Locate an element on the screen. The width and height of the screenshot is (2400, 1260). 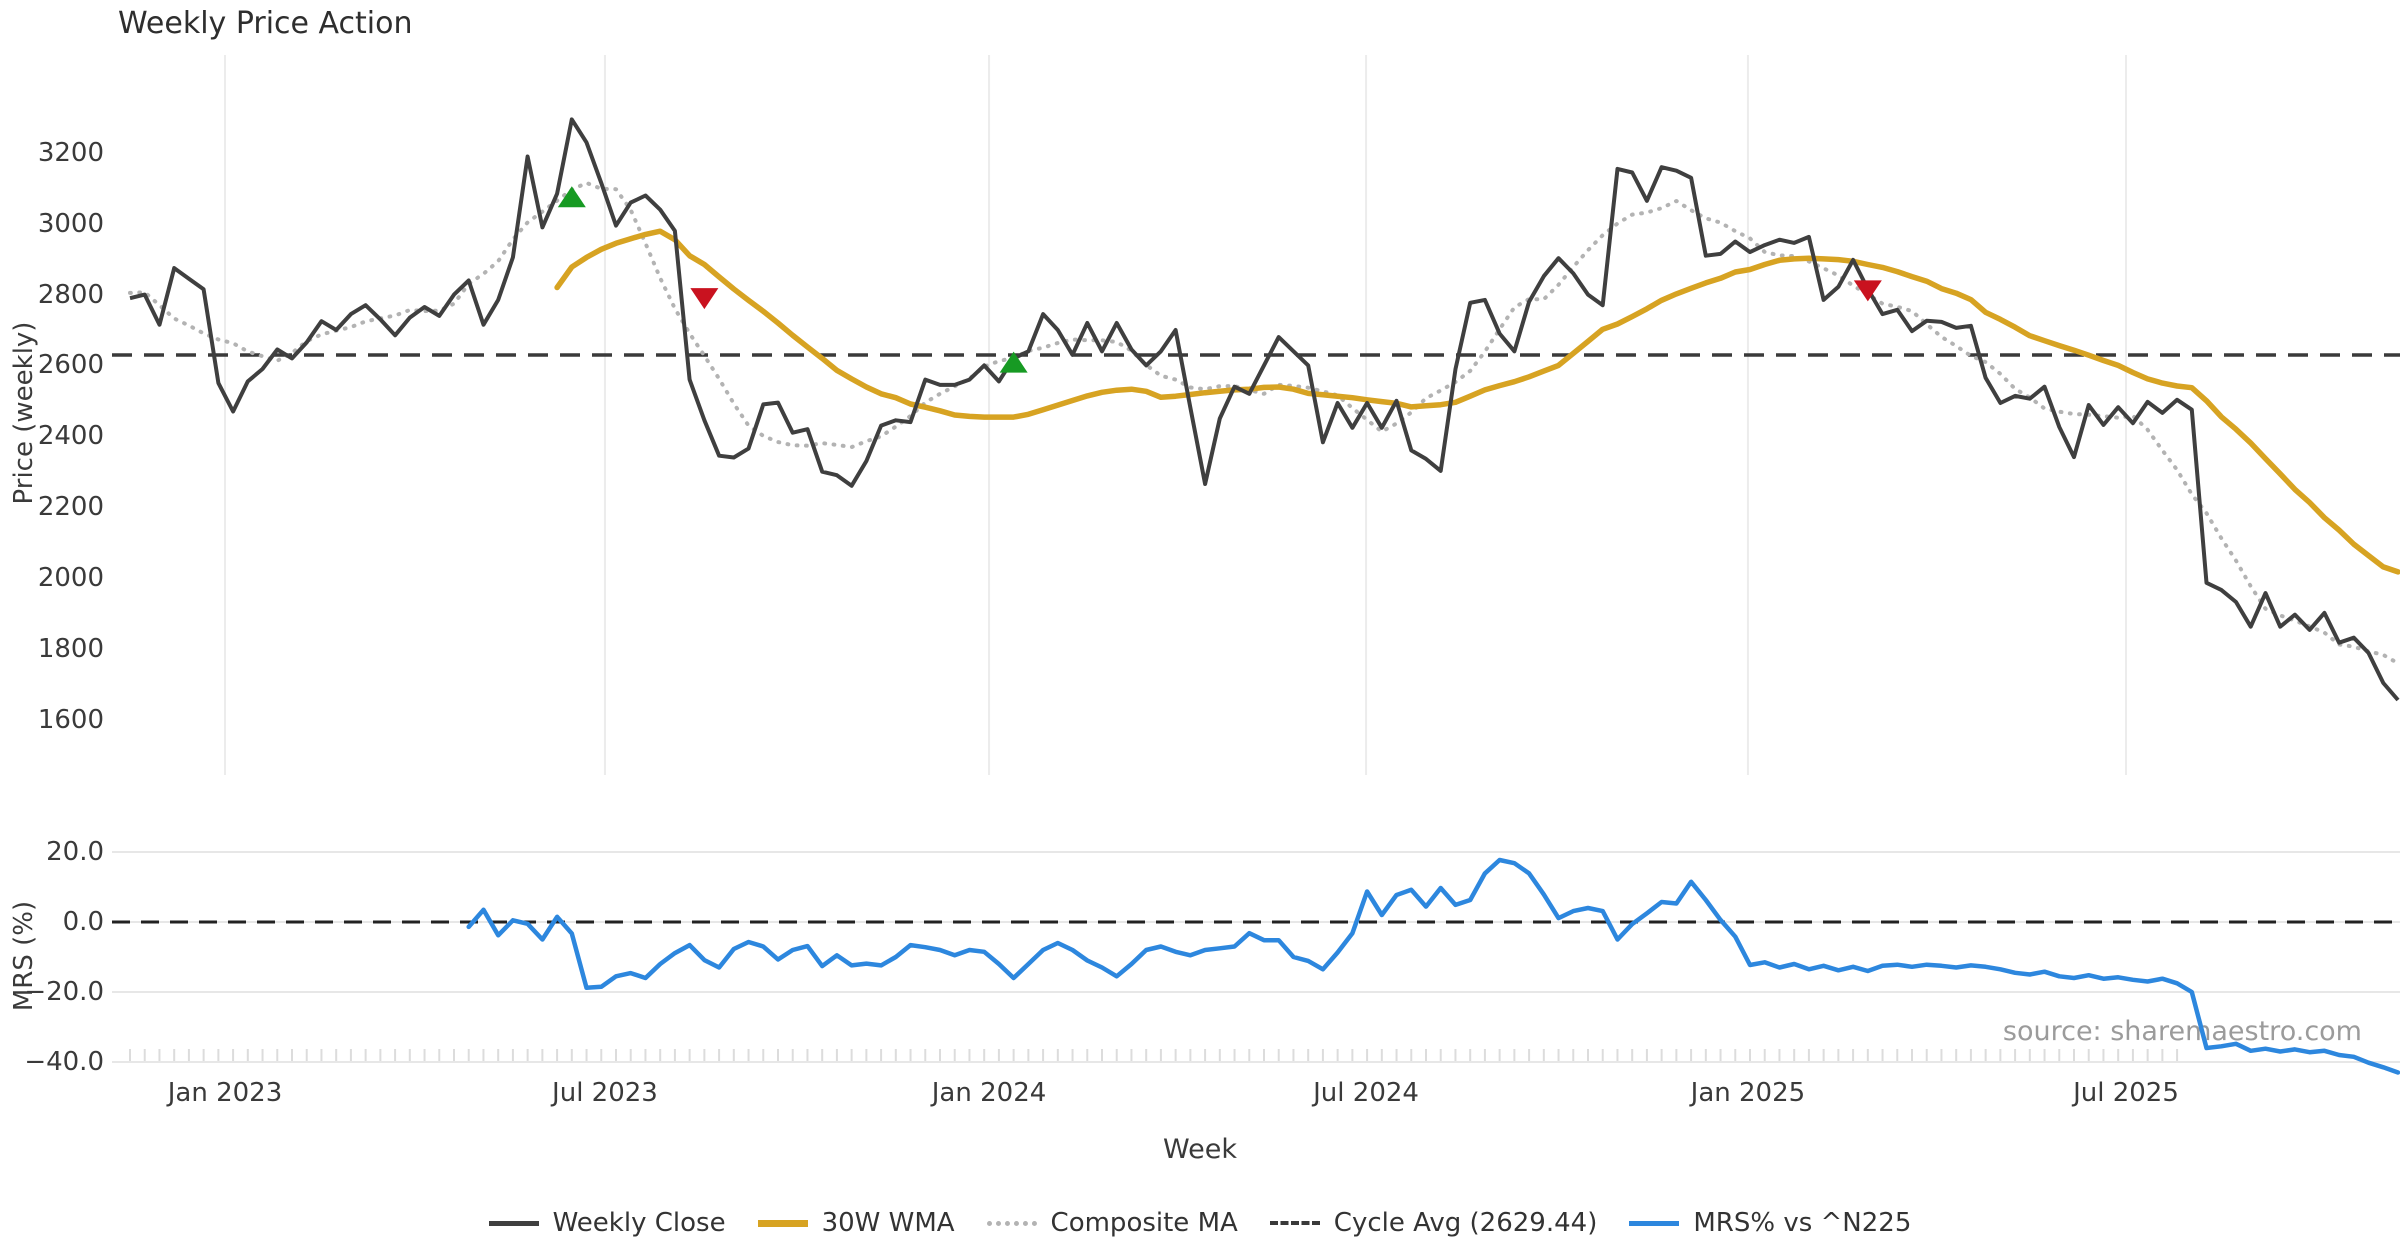
price-tick-label: 2000 is located at coordinates (70, 577).